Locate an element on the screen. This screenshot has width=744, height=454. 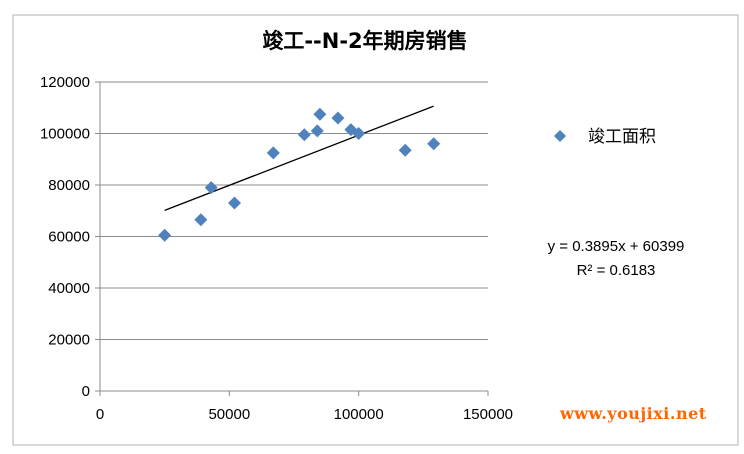
legend-label: 竣工面积 is located at coordinates (622, 137).